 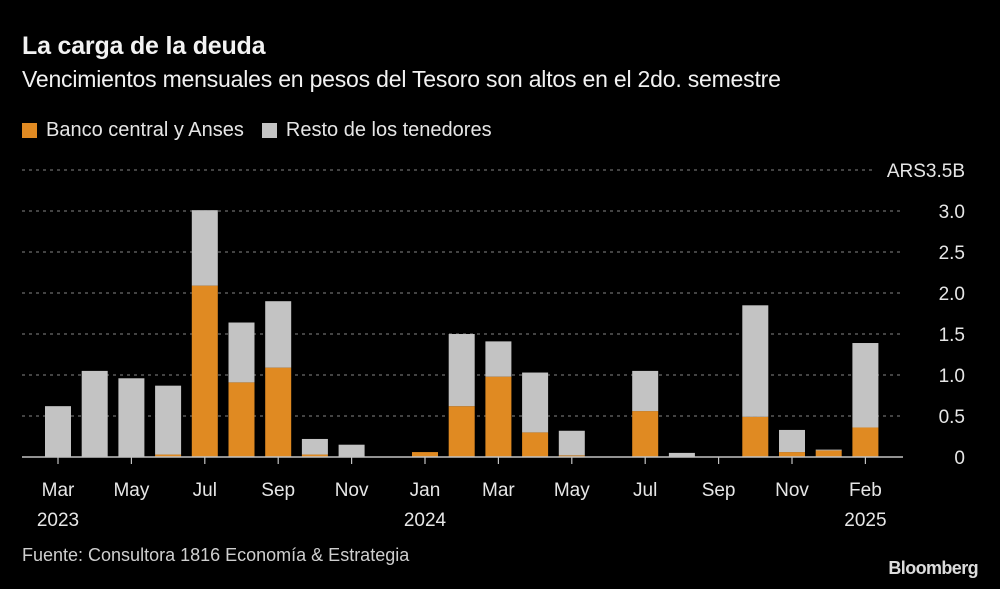 I want to click on x-tick-label: Jan, so click(x=425, y=490).